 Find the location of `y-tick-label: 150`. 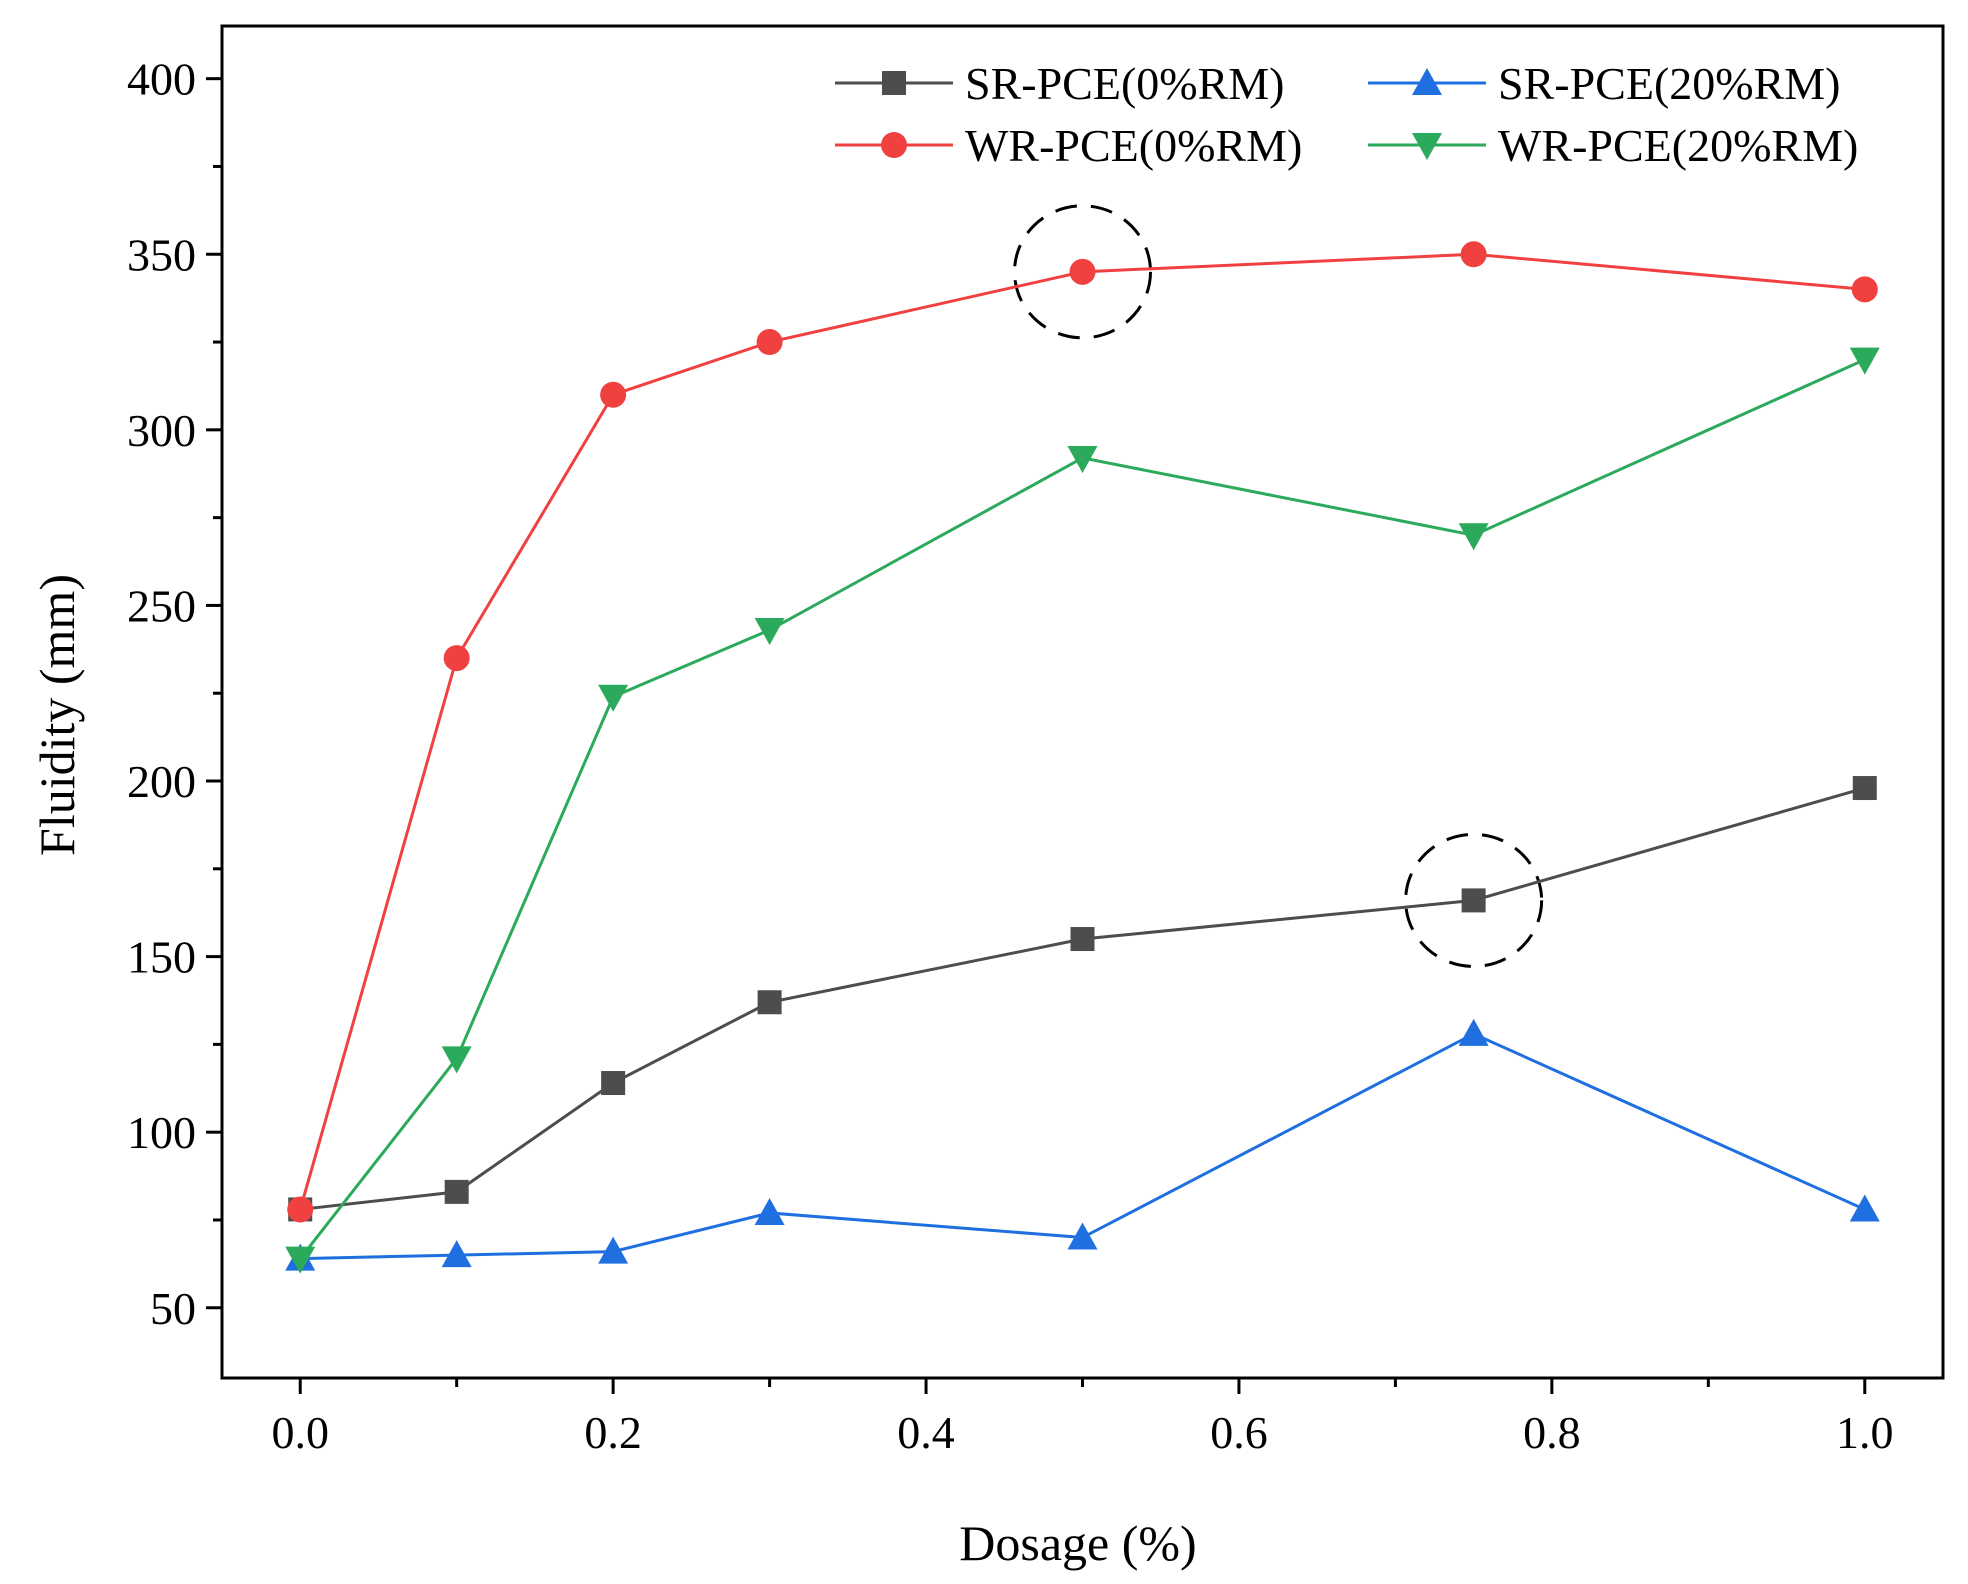

y-tick-label: 150 is located at coordinates (161, 957).